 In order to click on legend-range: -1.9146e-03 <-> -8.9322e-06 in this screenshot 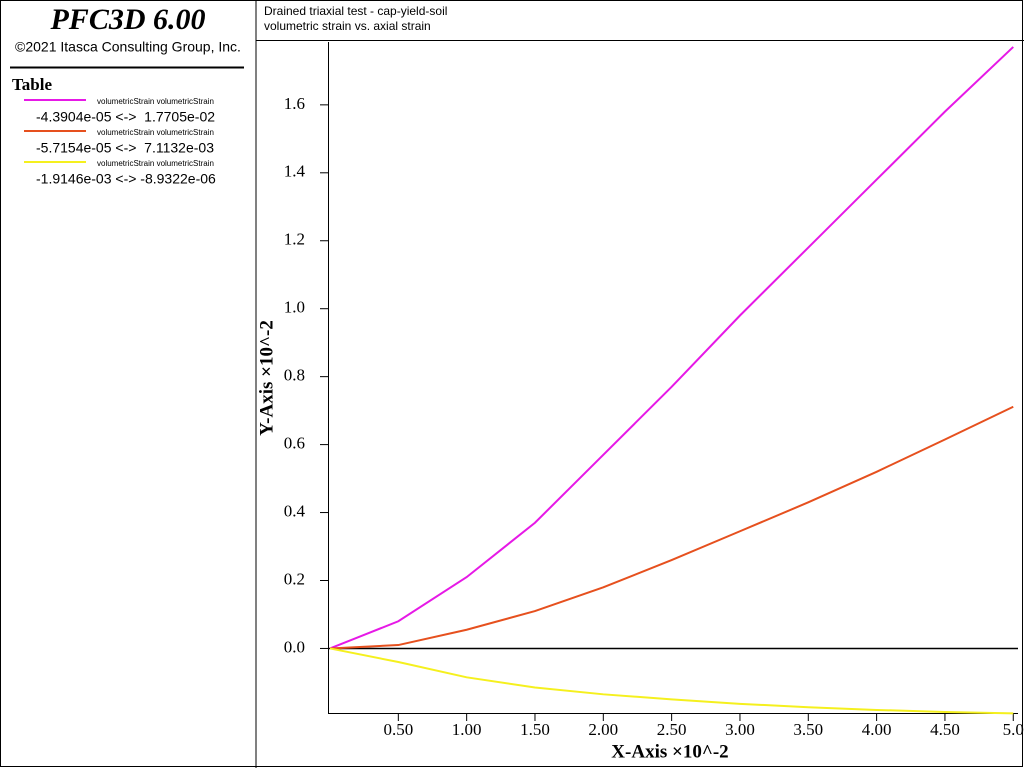, I will do `click(126, 179)`.